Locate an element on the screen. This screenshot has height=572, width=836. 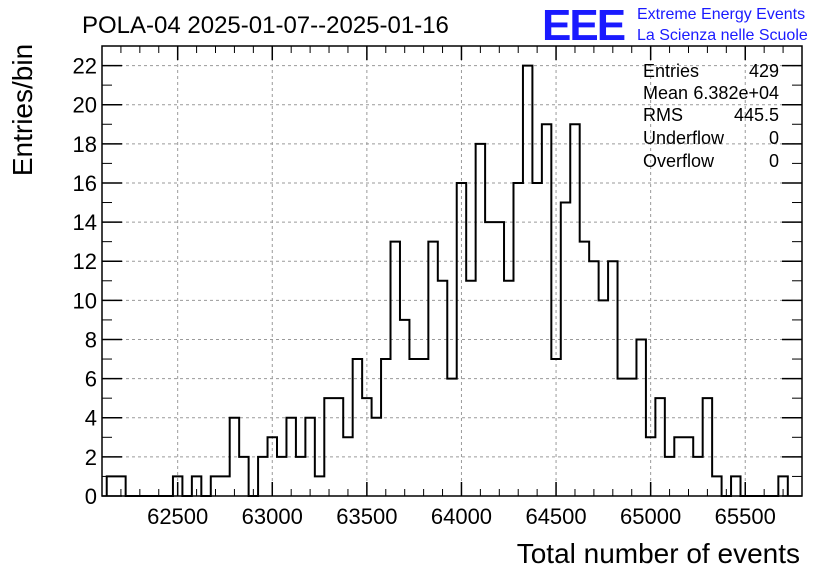
stats-underflow-label: Underflow is located at coordinates (684, 138).